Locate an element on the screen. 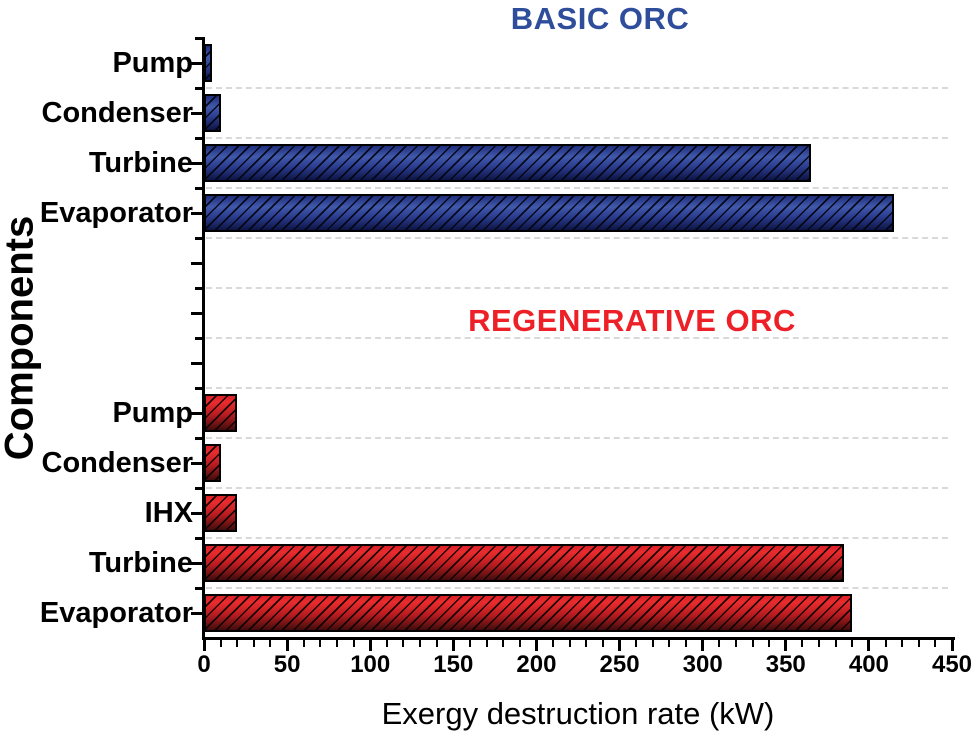 Image resolution: width=975 pixels, height=741 pixels. bar-regenerative-ihx is located at coordinates (220, 513).